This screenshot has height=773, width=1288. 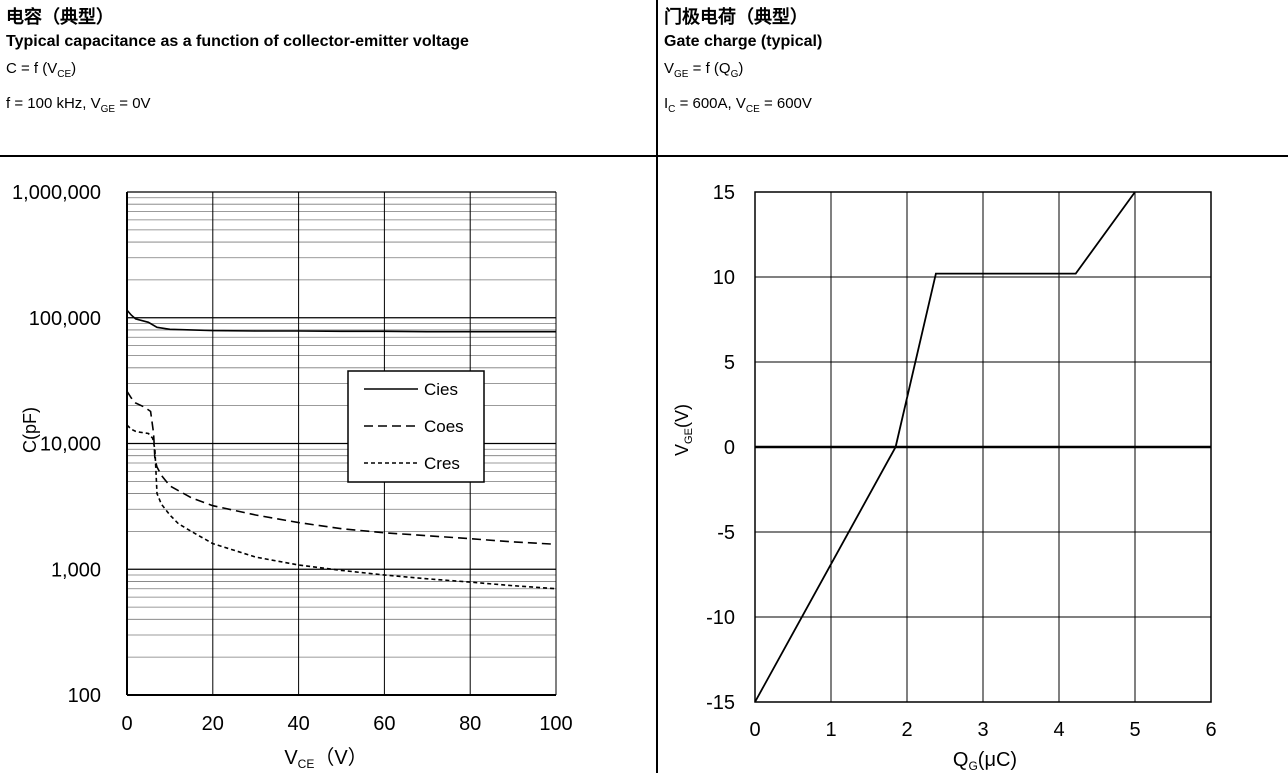 I want to click on x-tick-label: 40, so click(x=298, y=724).